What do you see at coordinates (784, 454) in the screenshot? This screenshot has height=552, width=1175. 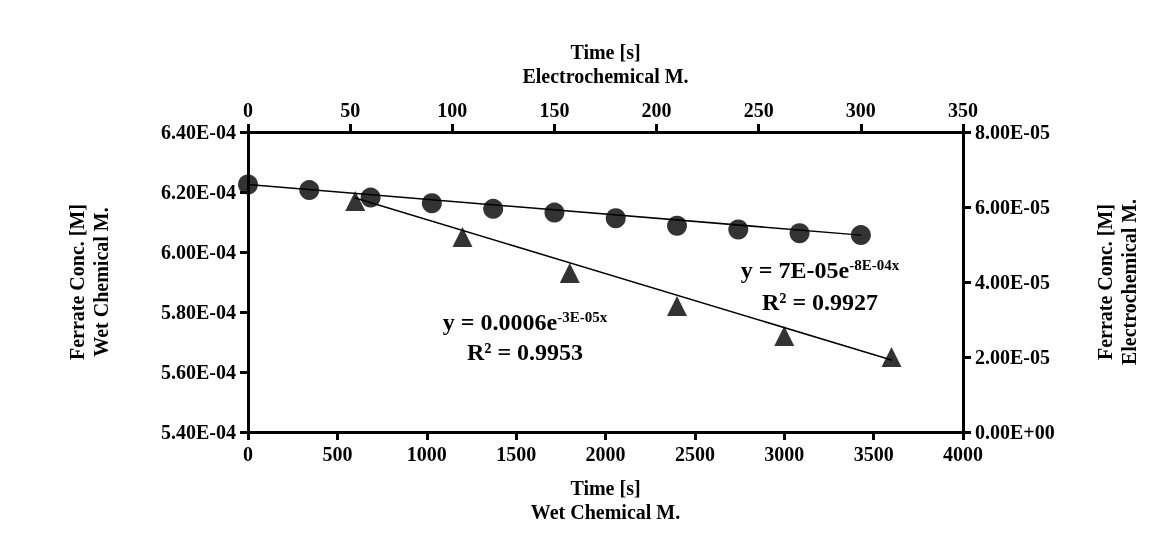 I see `x-tick-label: 3000` at bounding box center [784, 454].